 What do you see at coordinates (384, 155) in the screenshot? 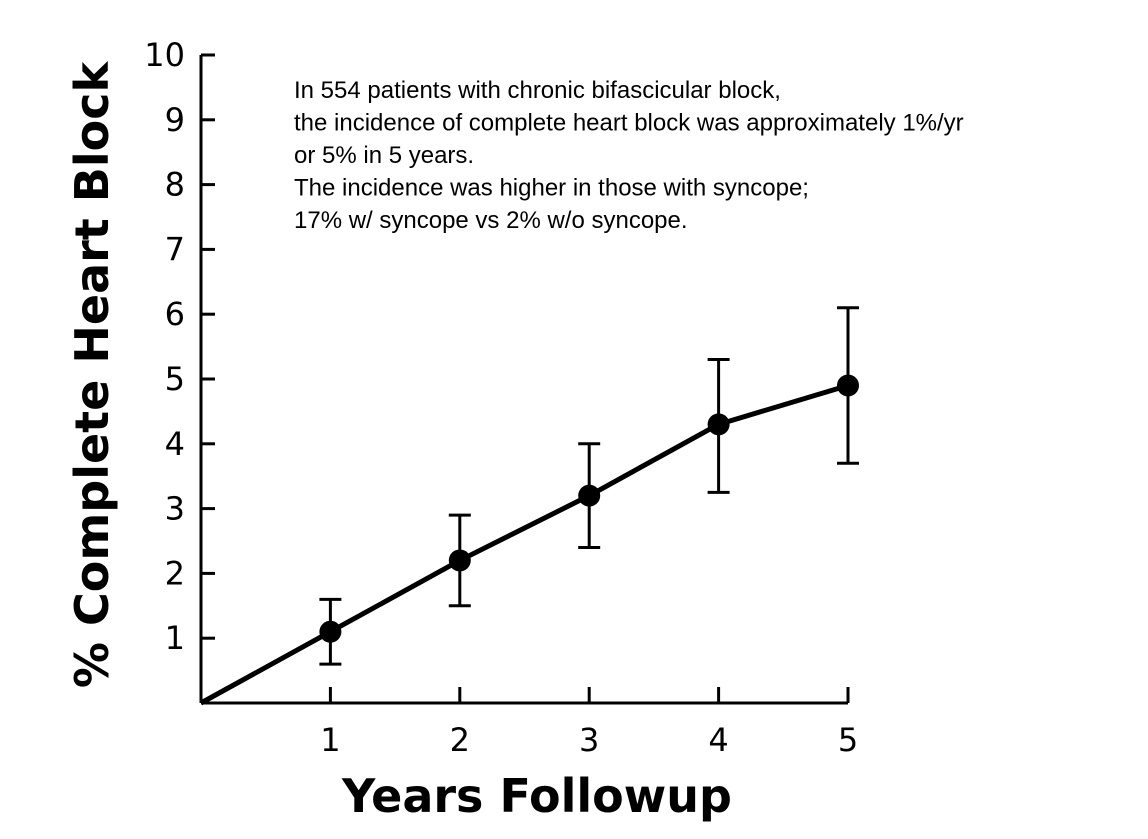
I see `annotation-line: or 5% in 5 years.` at bounding box center [384, 155].